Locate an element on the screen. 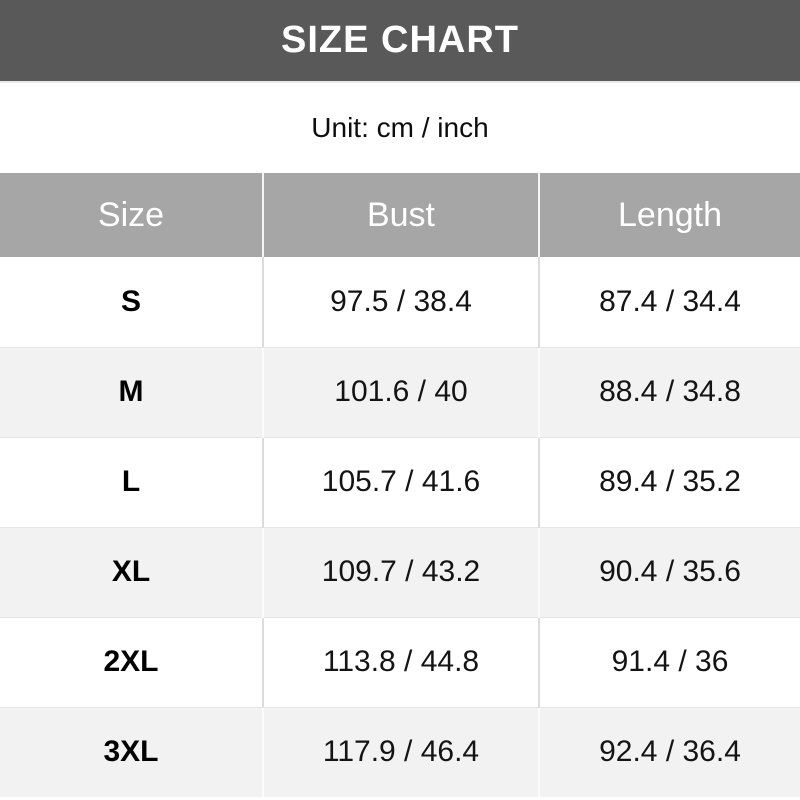  bust-value: 105.7 / 41.6 is located at coordinates (400, 482).